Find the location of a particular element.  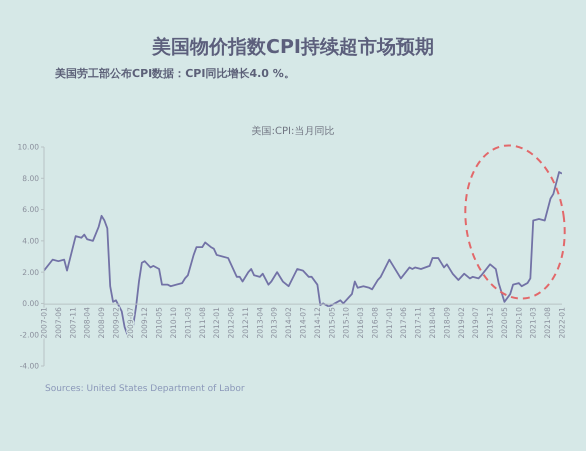

chart-subtitle: 美国劳工部公布CPI数据：CPI同比增长4.0 %。 is located at coordinates (175, 73).